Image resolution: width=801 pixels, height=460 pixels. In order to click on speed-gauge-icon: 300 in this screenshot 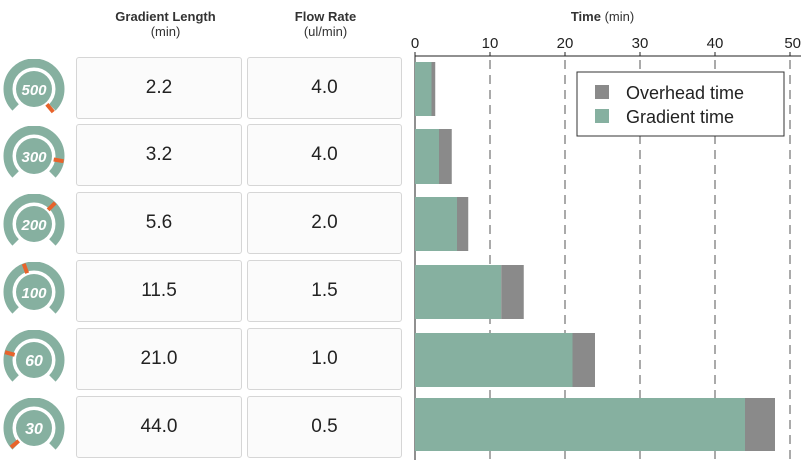, I will do `click(34, 152)`.